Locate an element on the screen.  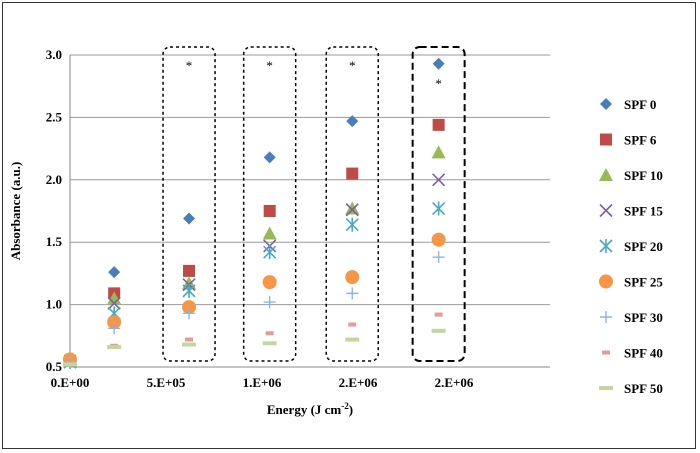
legend-label: SPF 40 is located at coordinates (643, 353).